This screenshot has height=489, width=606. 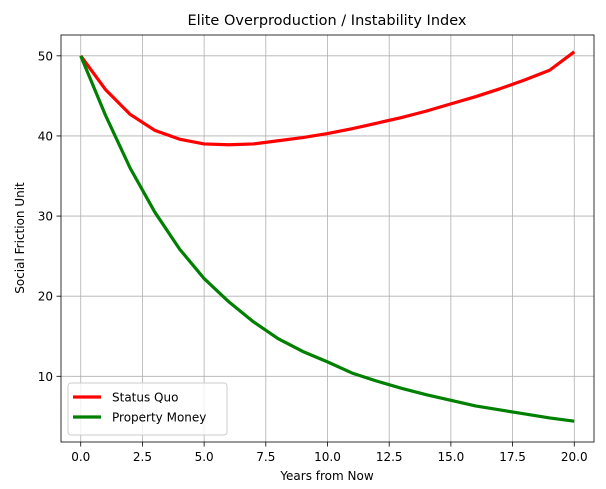 I want to click on y-tick-label: 30, so click(x=45, y=217).